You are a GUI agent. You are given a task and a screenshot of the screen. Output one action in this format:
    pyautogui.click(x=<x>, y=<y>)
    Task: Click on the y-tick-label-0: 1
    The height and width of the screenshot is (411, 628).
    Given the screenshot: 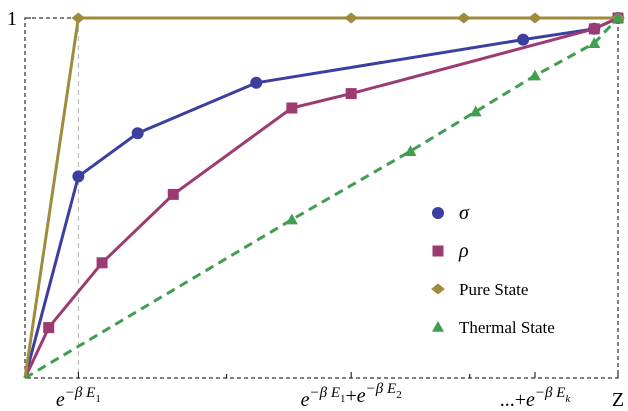 What is the action you would take?
    pyautogui.click(x=12, y=19)
    